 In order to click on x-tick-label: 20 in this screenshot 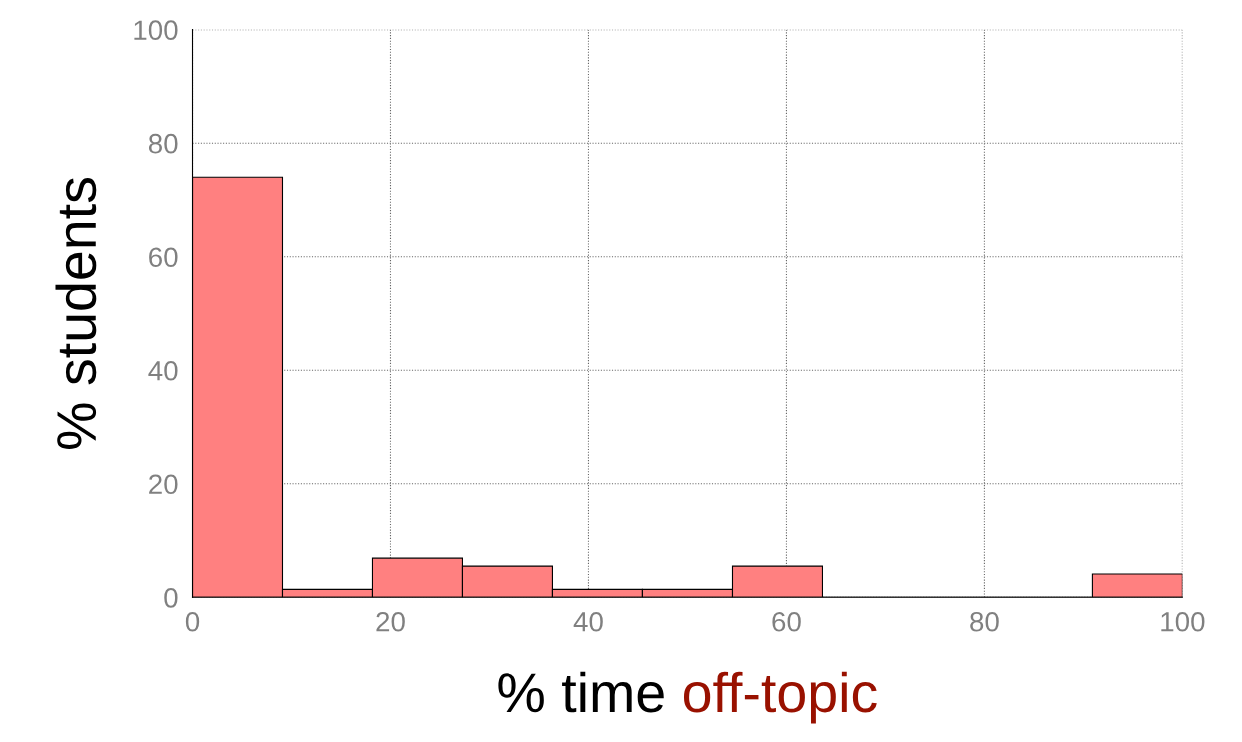, I will do `click(390, 621)`.